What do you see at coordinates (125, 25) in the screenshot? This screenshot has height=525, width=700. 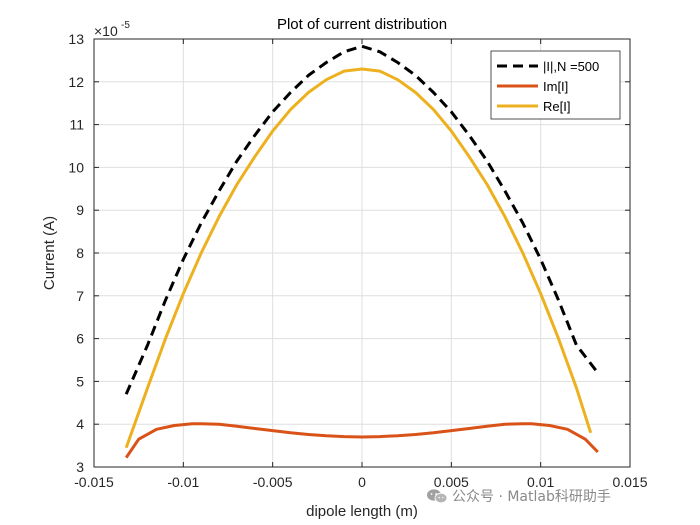 I see `y-exponent-power: -5` at bounding box center [125, 25].